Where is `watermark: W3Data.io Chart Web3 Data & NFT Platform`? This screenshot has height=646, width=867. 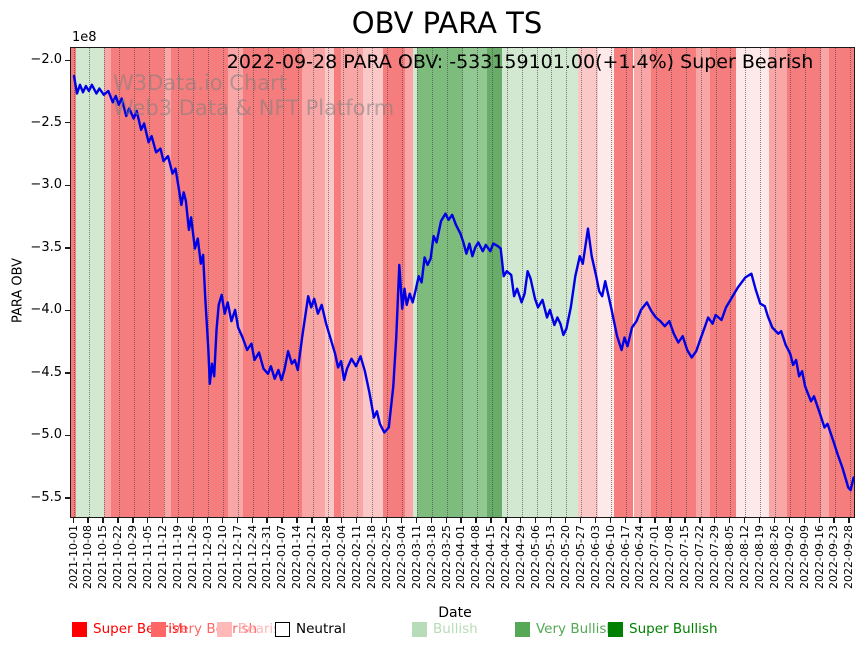 watermark: W3Data.io Chart Web3 Data & NFT Platform is located at coordinates (253, 96).